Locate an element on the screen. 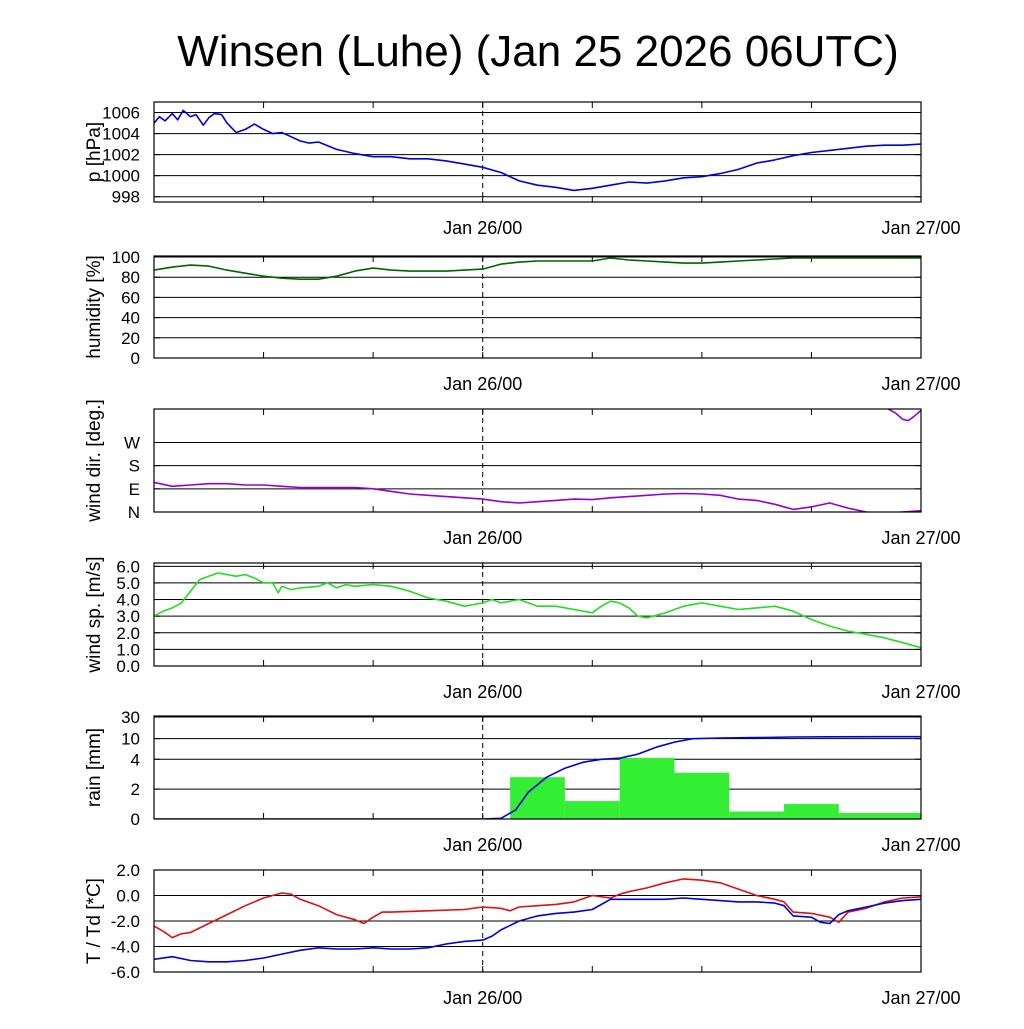 This screenshot has width=1024, height=1029. panel-wind_speed-frame is located at coordinates (537, 614).